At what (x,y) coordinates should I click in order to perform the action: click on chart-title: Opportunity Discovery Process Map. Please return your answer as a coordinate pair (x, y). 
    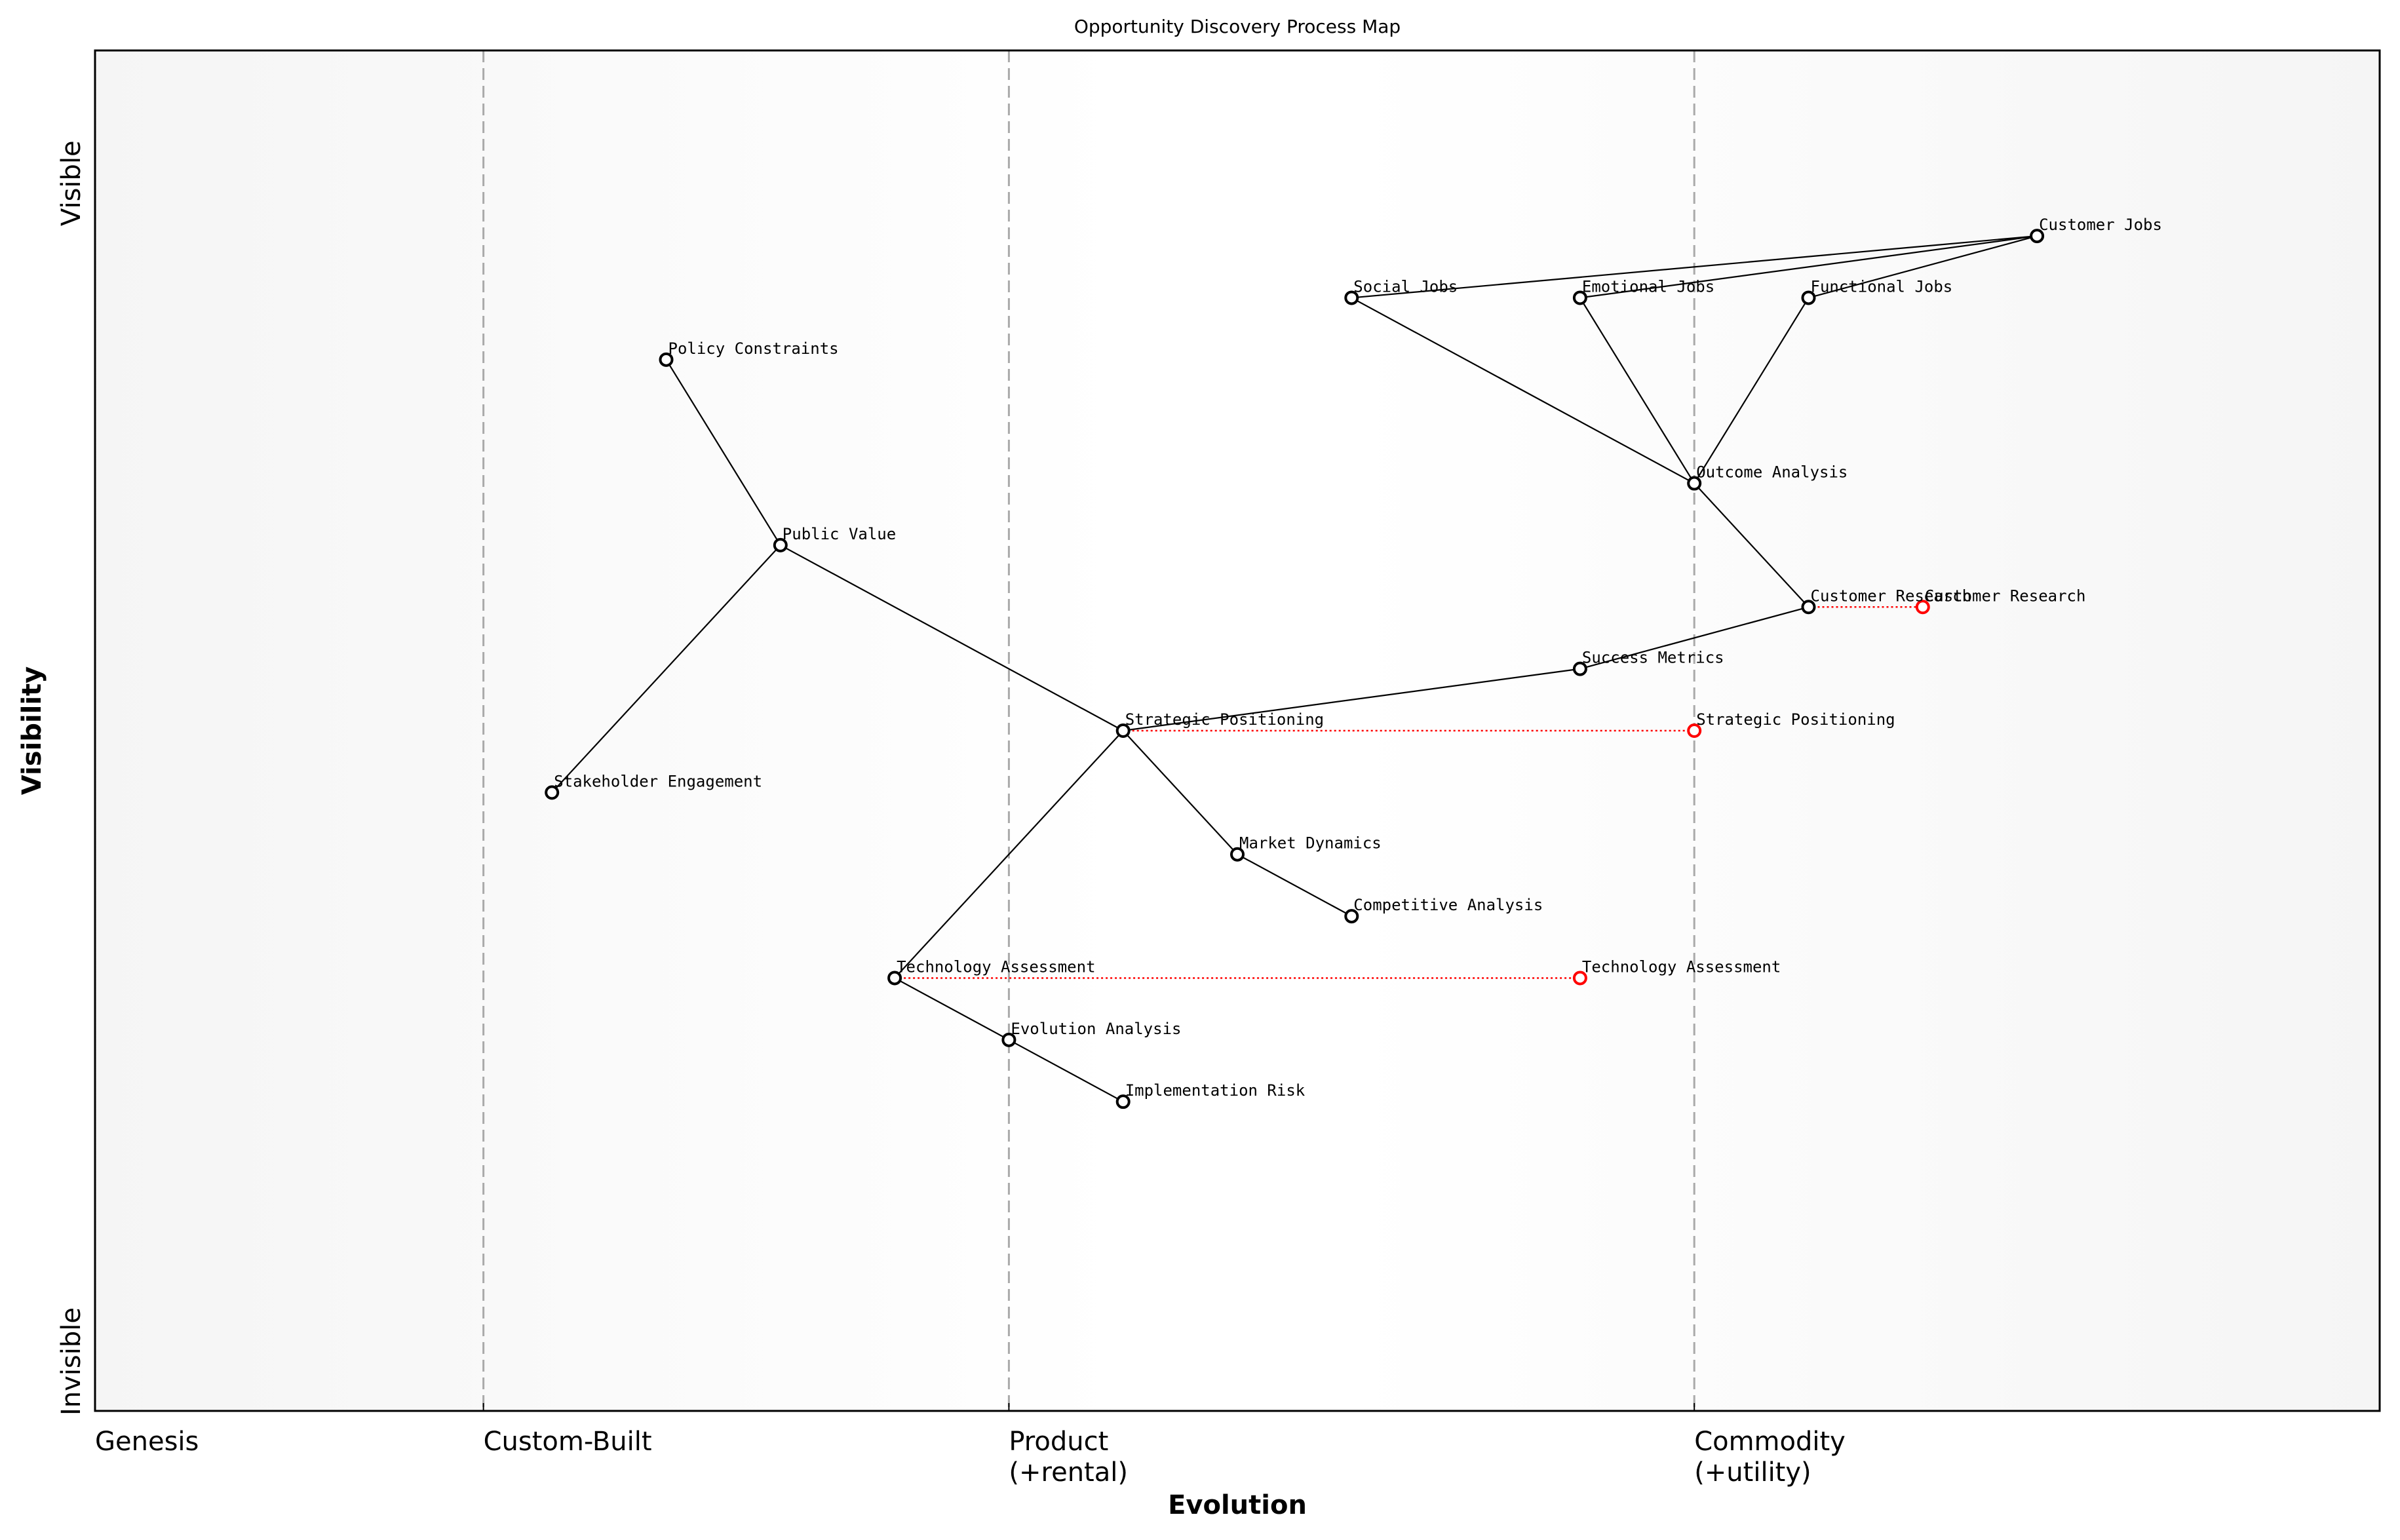
    Looking at the image, I should click on (1237, 26).